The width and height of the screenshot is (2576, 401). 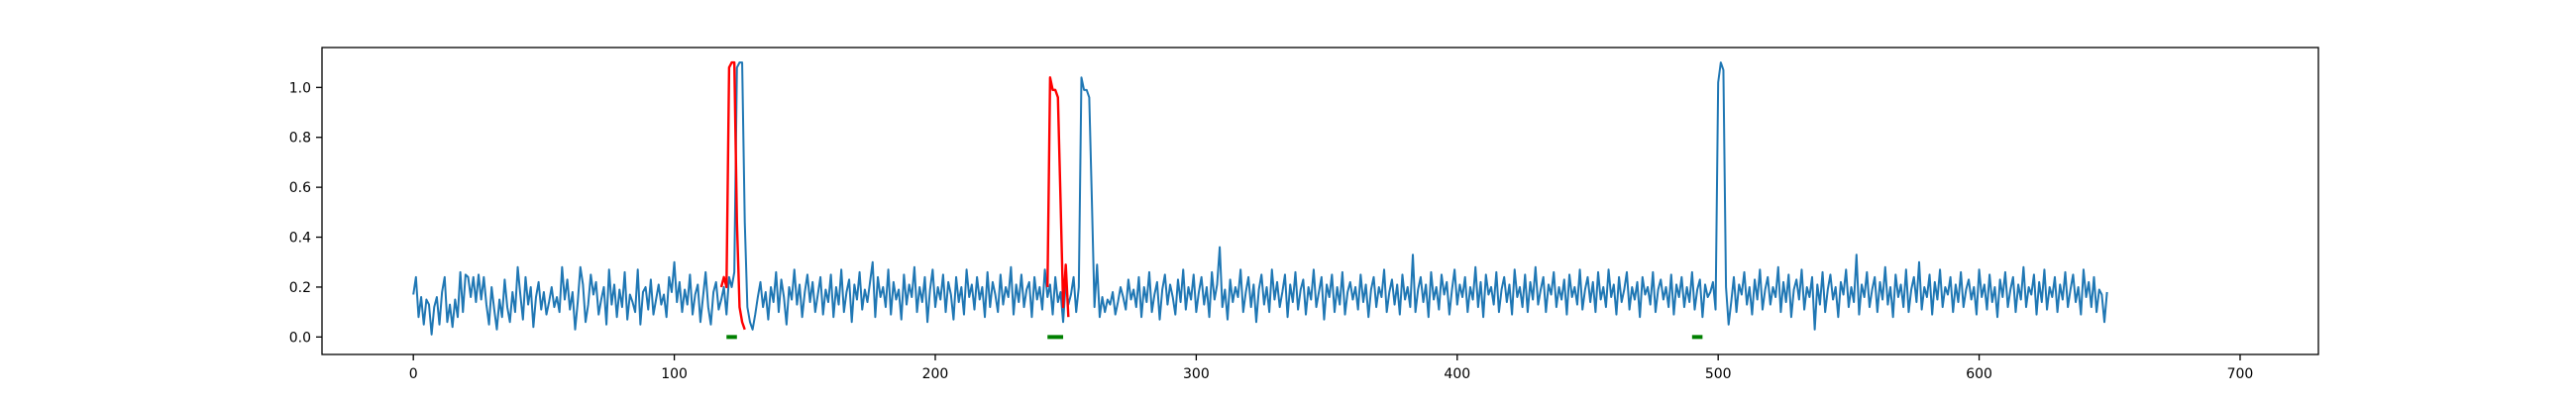 What do you see at coordinates (300, 338) in the screenshot?
I see `y-tick-label: 0.0` at bounding box center [300, 338].